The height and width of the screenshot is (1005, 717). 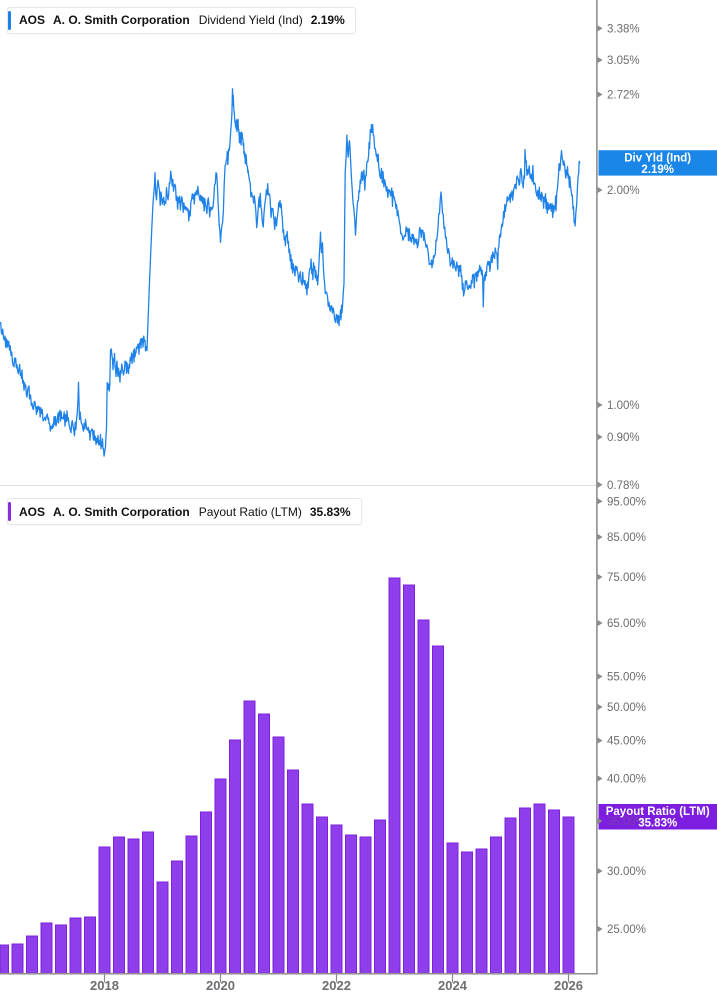 I want to click on svg-text: 30.00%, so click(x=626, y=872).